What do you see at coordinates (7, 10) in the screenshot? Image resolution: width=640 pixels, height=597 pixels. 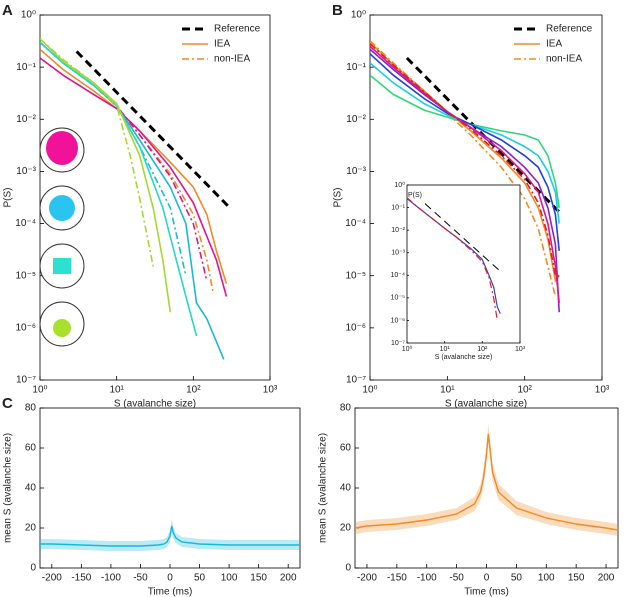 I see `panel-label: A` at bounding box center [7, 10].